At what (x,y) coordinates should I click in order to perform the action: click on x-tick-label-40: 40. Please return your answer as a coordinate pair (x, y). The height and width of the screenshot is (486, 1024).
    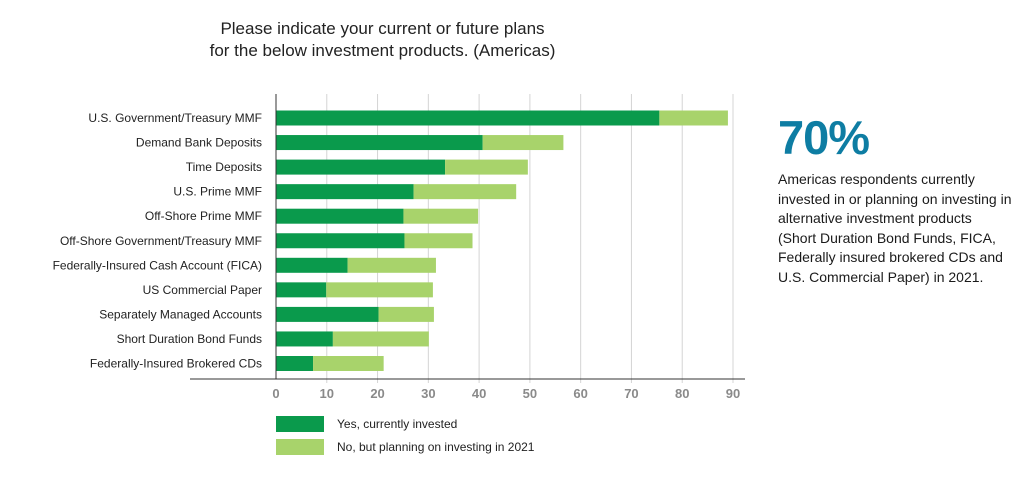
    Looking at the image, I should click on (479, 393).